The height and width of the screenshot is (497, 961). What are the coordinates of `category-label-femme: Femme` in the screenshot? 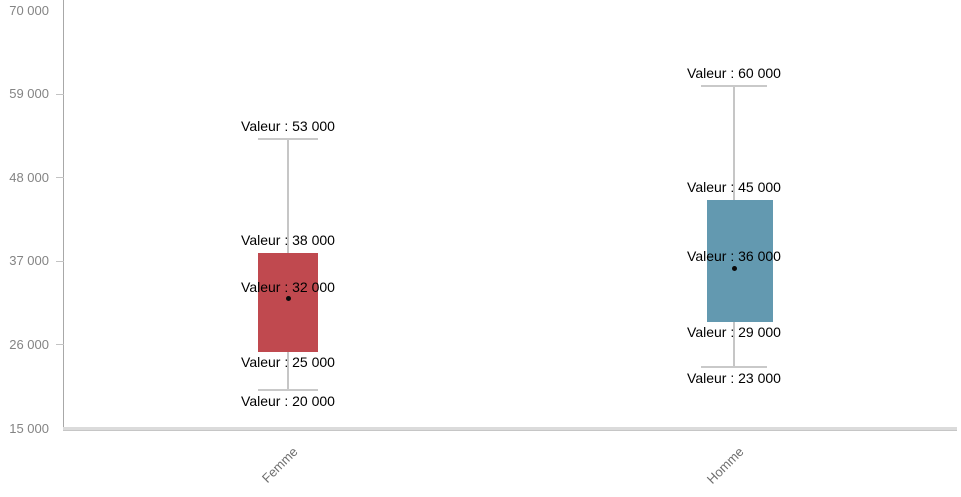 It's located at (279, 465).